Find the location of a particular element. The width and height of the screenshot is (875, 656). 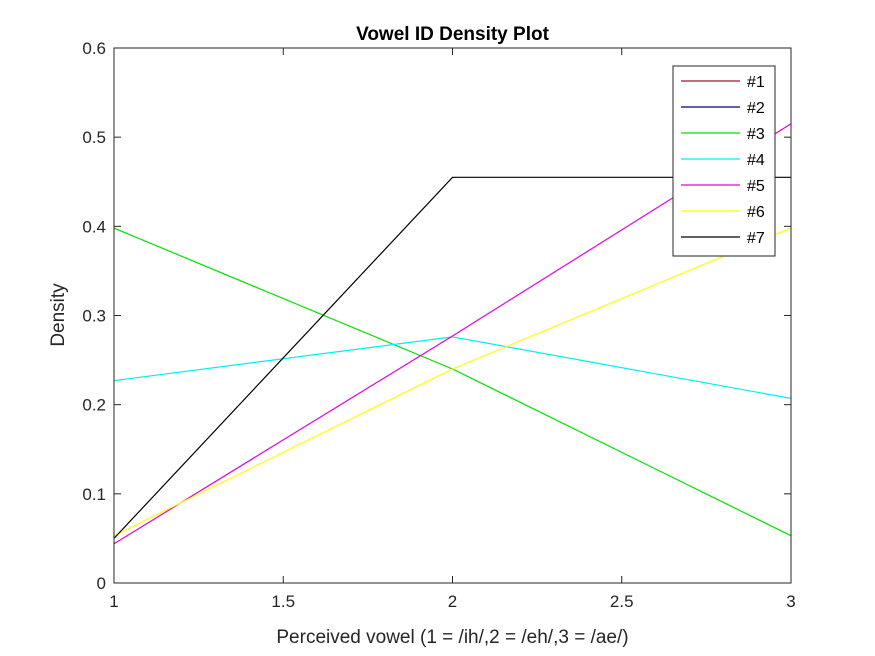

legend: #1 #2 #3 #4 #5 #6 #7 is located at coordinates (724, 161).